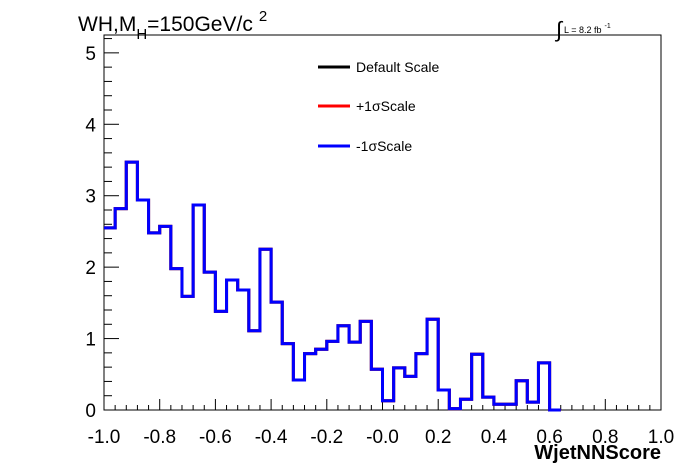 This screenshot has height=472, width=696. Describe the element at coordinates (384, 146) in the screenshot. I see `legend-label: -1σScale` at that location.